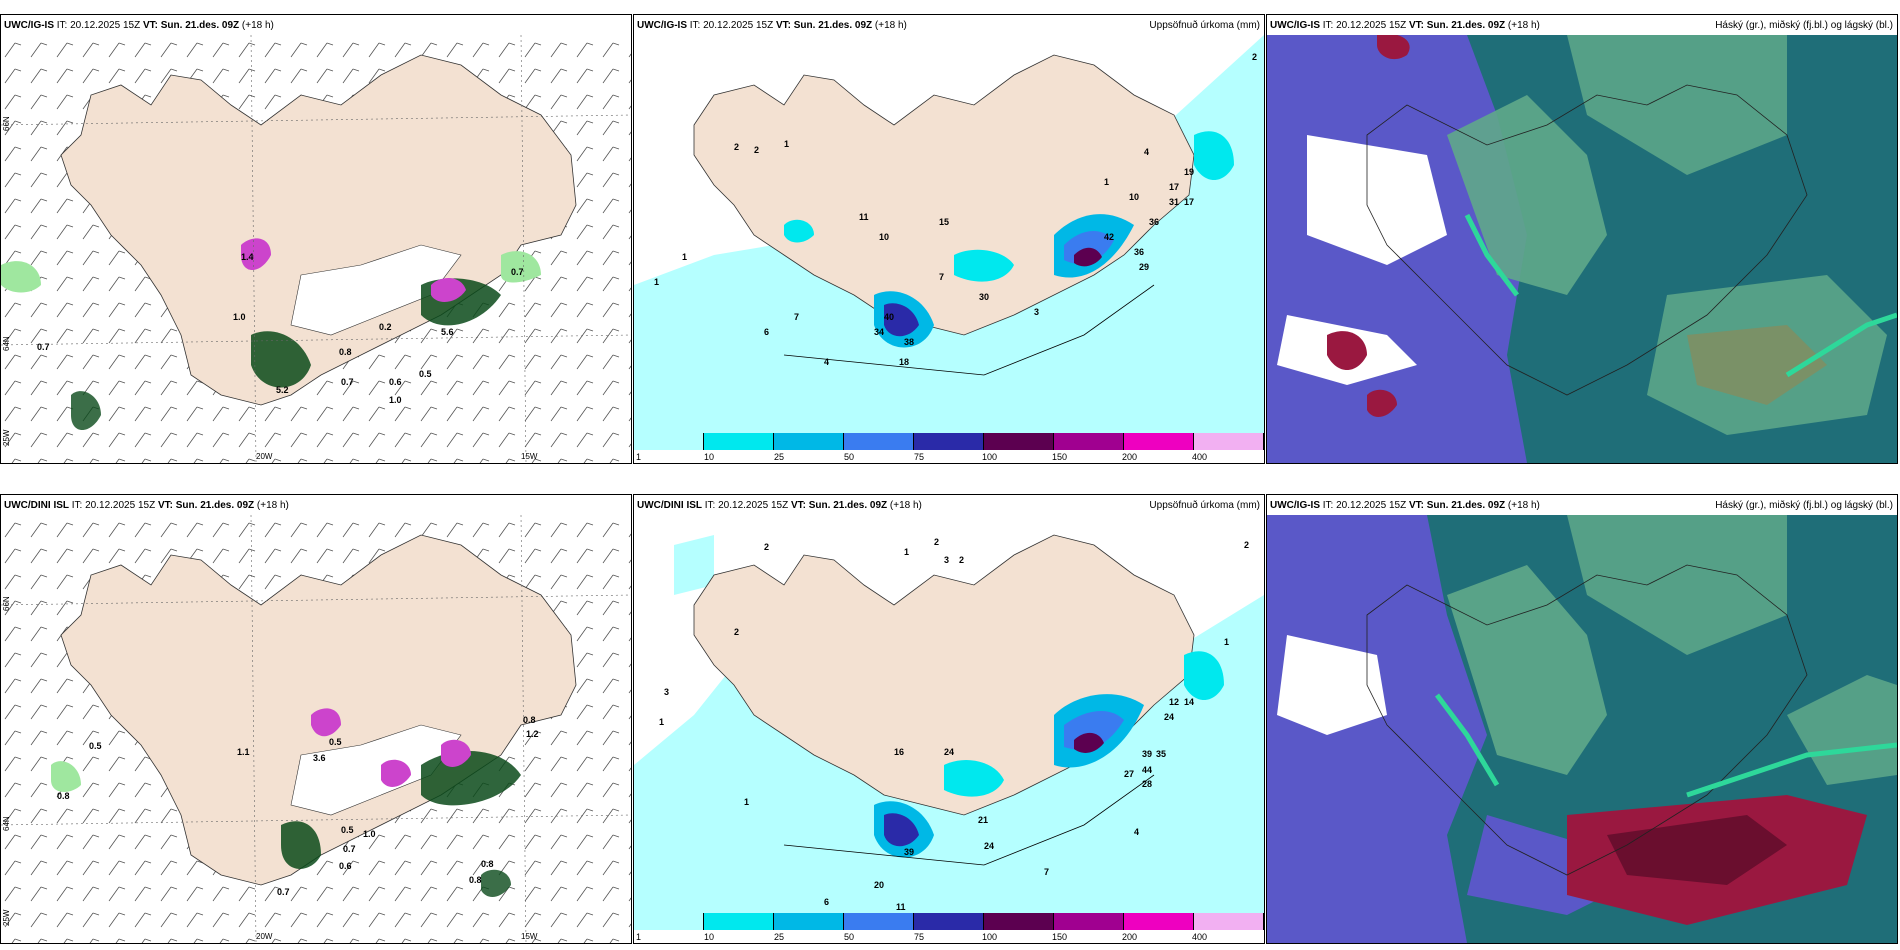 The width and height of the screenshot is (1900, 950). Describe the element at coordinates (532, 734) in the screenshot. I see `wind-label: 1.2` at that location.